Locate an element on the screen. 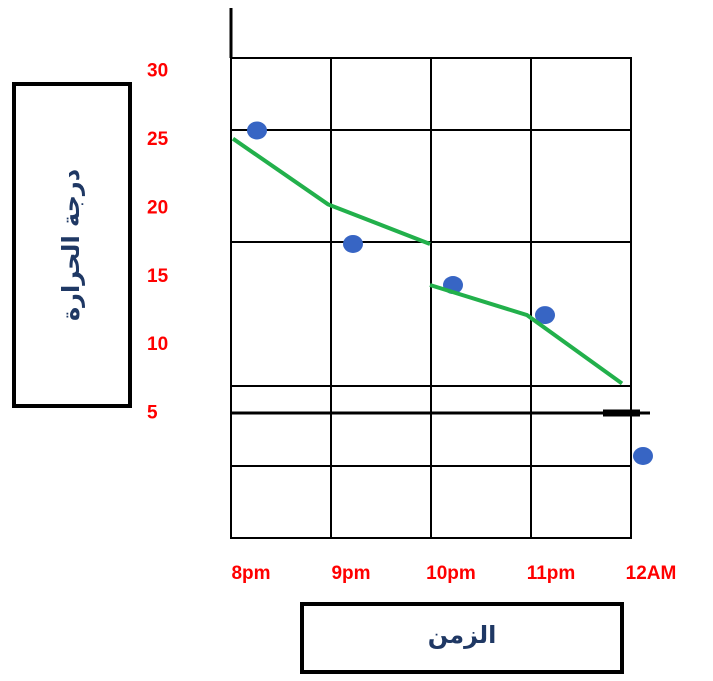  y-tick-label: 10 is located at coordinates (157, 344).